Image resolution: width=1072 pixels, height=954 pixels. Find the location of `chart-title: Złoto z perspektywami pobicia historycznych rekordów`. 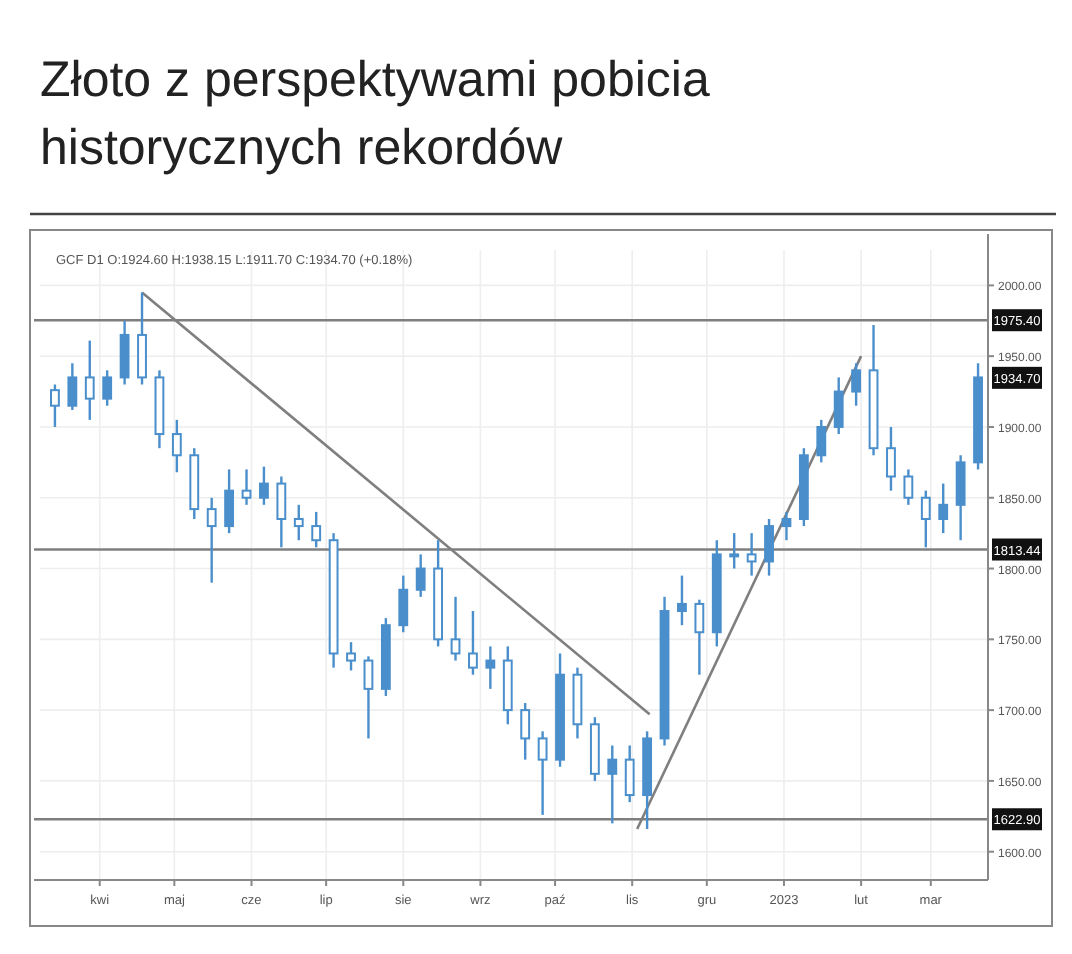

chart-title: Złoto z perspektywami pobicia historycznych rekordów is located at coordinates (375, 114).